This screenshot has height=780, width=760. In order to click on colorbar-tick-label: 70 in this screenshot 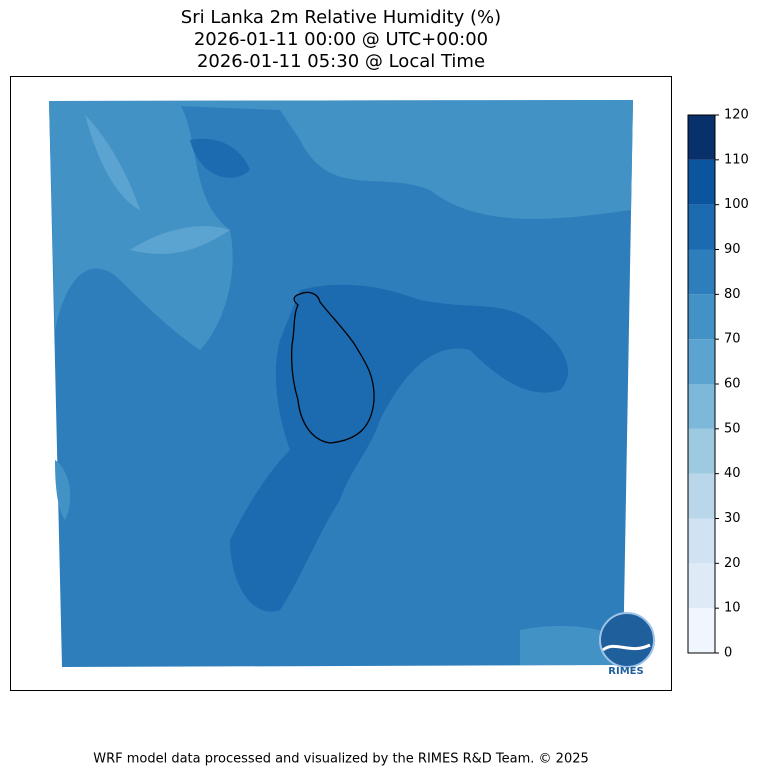, I will do `click(732, 339)`.